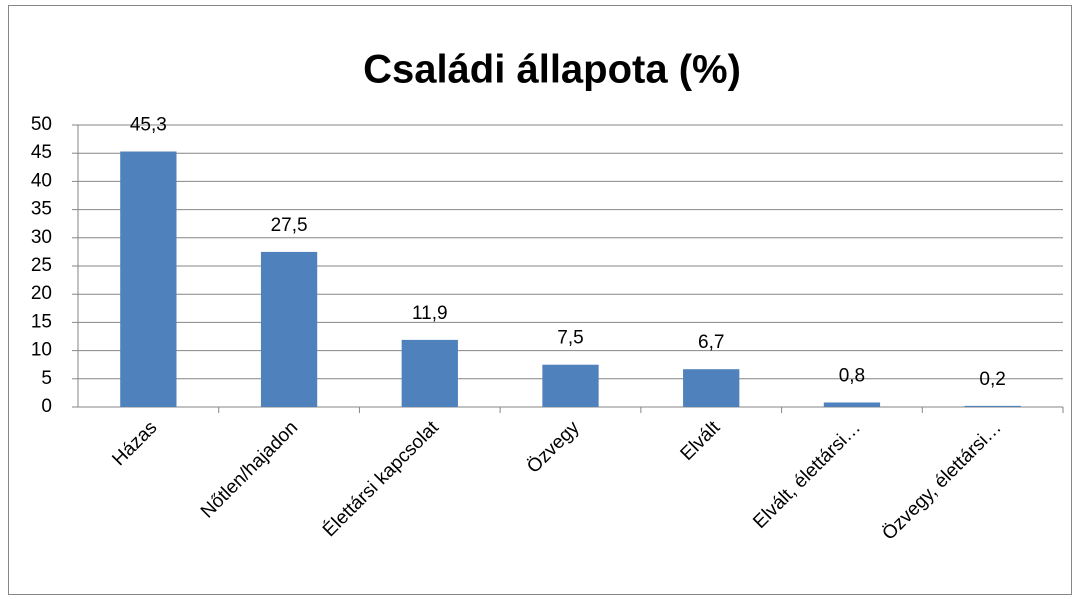  Describe the element at coordinates (41, 265) in the screenshot. I see `y-tick-label: 25` at that location.